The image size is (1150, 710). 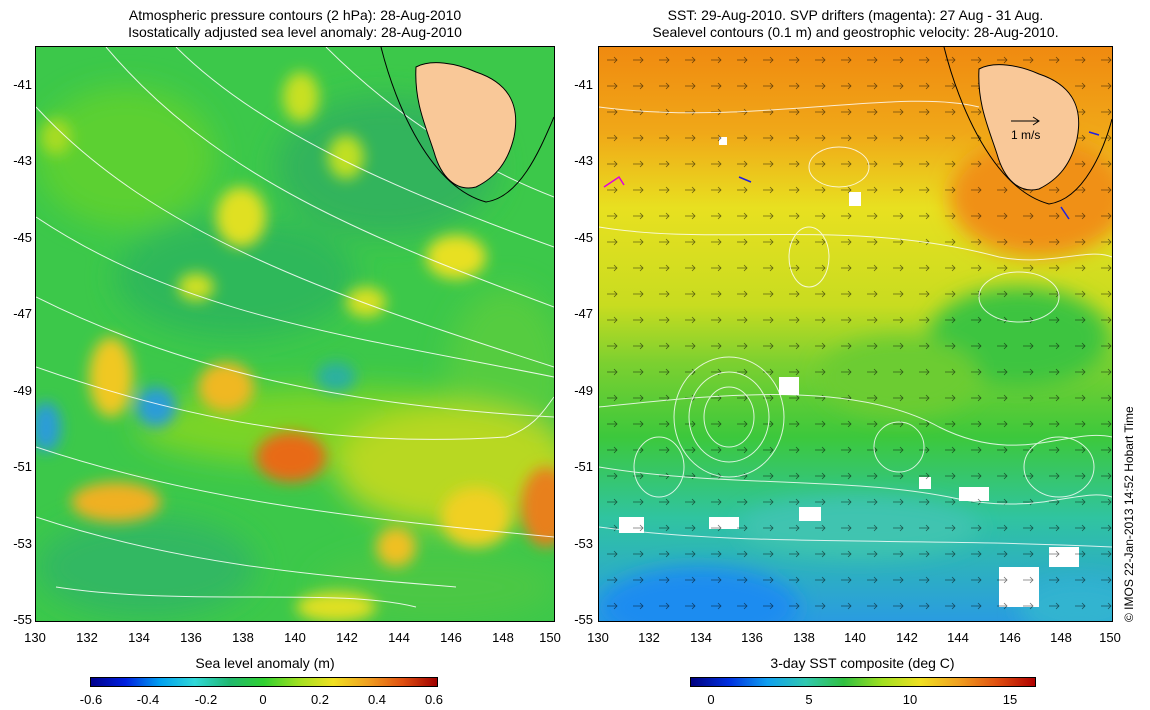 What do you see at coordinates (855, 637) in the screenshot?
I see `right-x-tick: 140` at bounding box center [855, 637].